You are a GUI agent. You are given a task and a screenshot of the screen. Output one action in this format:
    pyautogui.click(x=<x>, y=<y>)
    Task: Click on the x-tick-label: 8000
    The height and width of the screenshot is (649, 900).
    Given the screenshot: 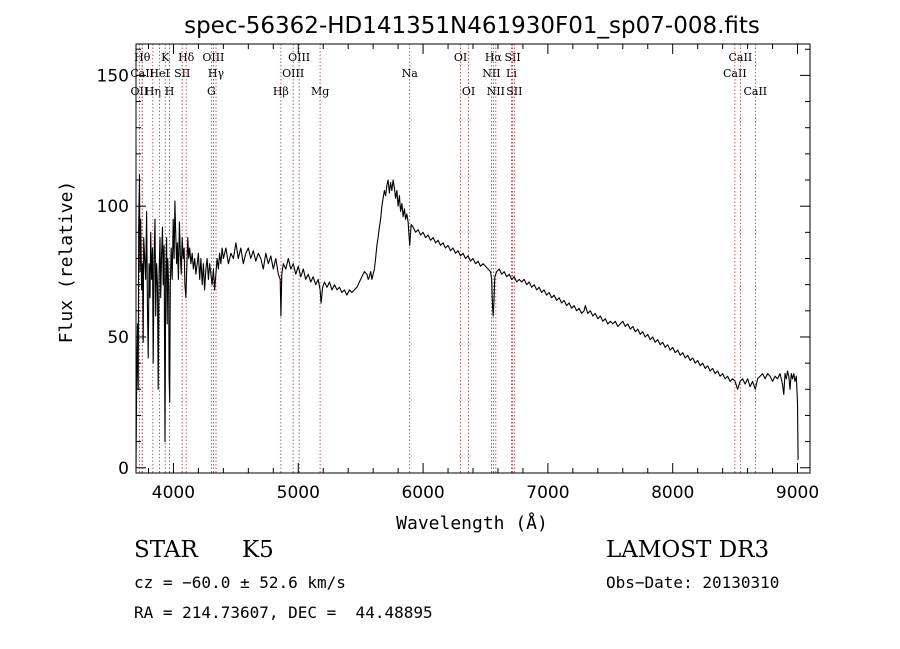 What is the action you would take?
    pyautogui.click(x=672, y=493)
    